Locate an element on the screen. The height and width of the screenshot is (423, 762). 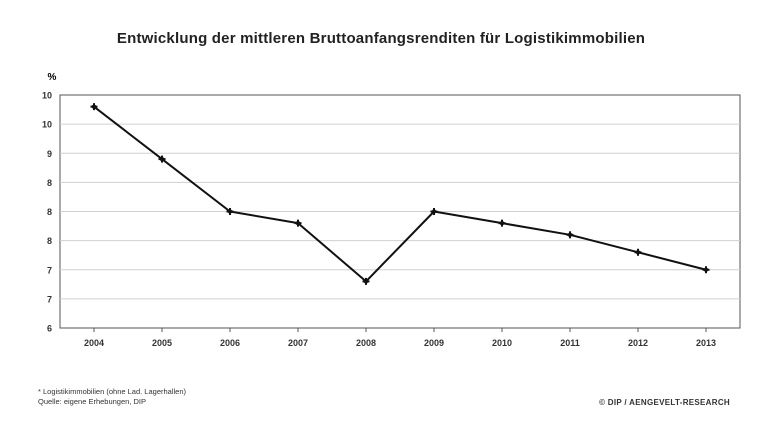
x-tick-label: 2006 is located at coordinates (230, 343).